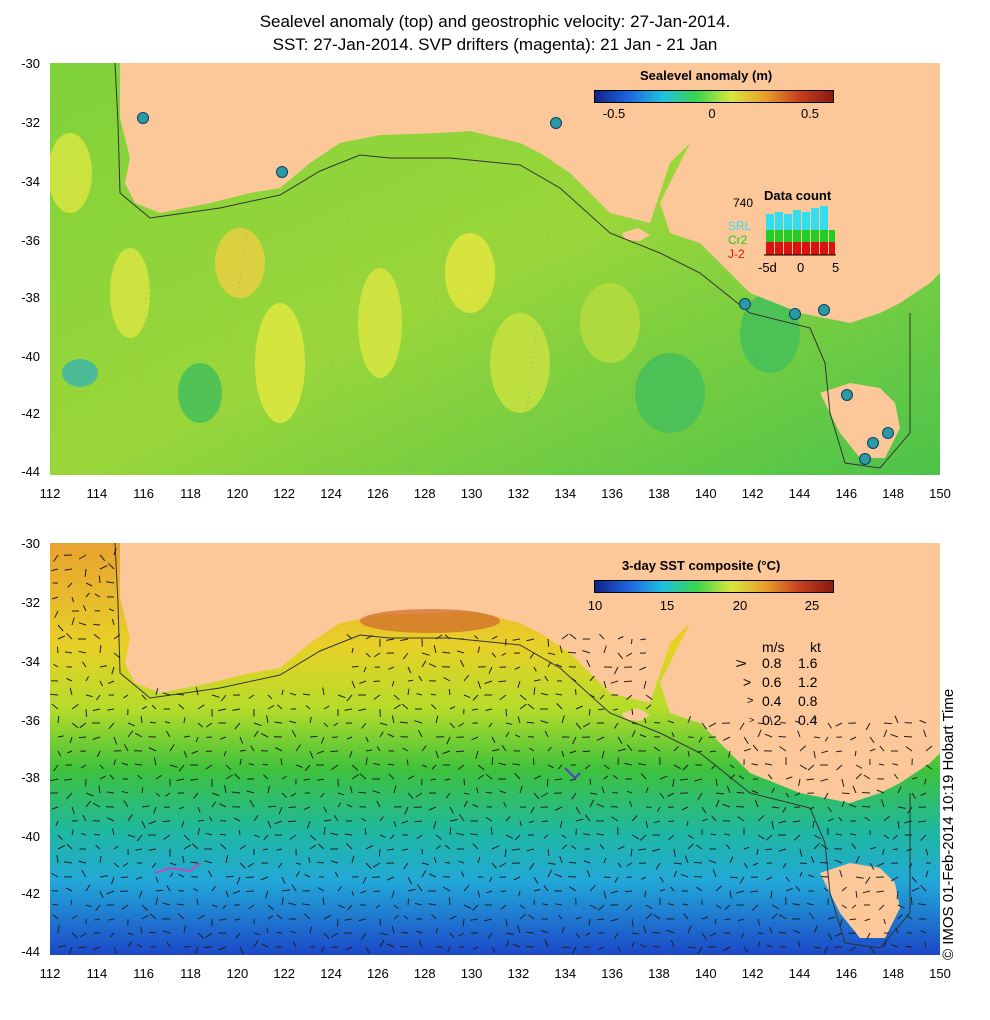 The width and height of the screenshot is (990, 1020). I want to click on data-count-xlabel: 5, so click(836, 267).